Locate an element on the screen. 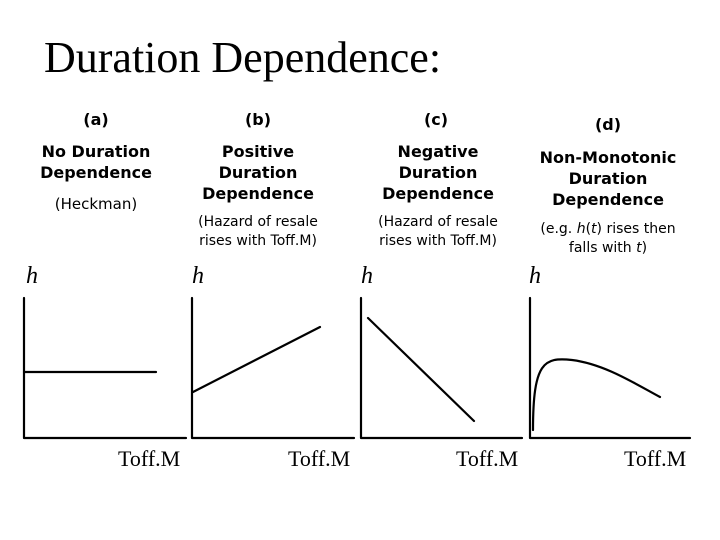  panel-c-tag: (c) is located at coordinates (436, 119).